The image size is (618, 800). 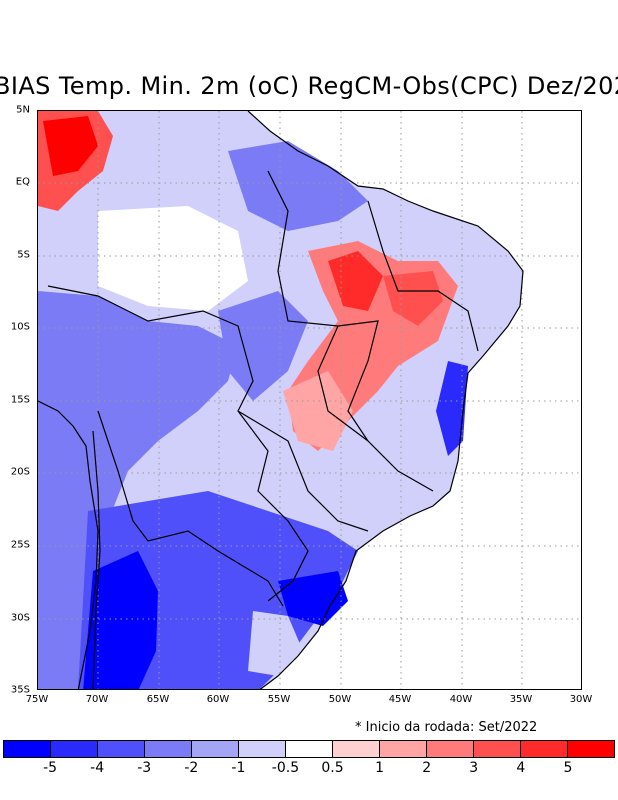 What do you see at coordinates (173, 258) in the screenshot?
I see `white-region-amazon` at bounding box center [173, 258].